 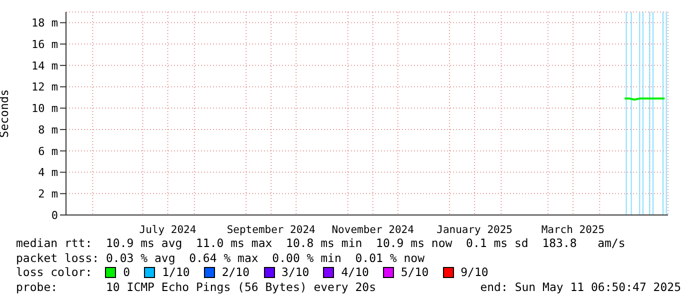 I want to click on x-tick-label: July 2024, so click(x=167, y=230).